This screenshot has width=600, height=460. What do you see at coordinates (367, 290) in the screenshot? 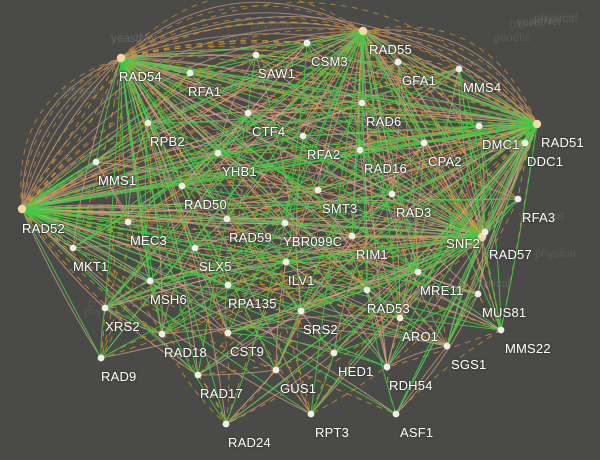
I see `graph-node-rad53` at bounding box center [367, 290].